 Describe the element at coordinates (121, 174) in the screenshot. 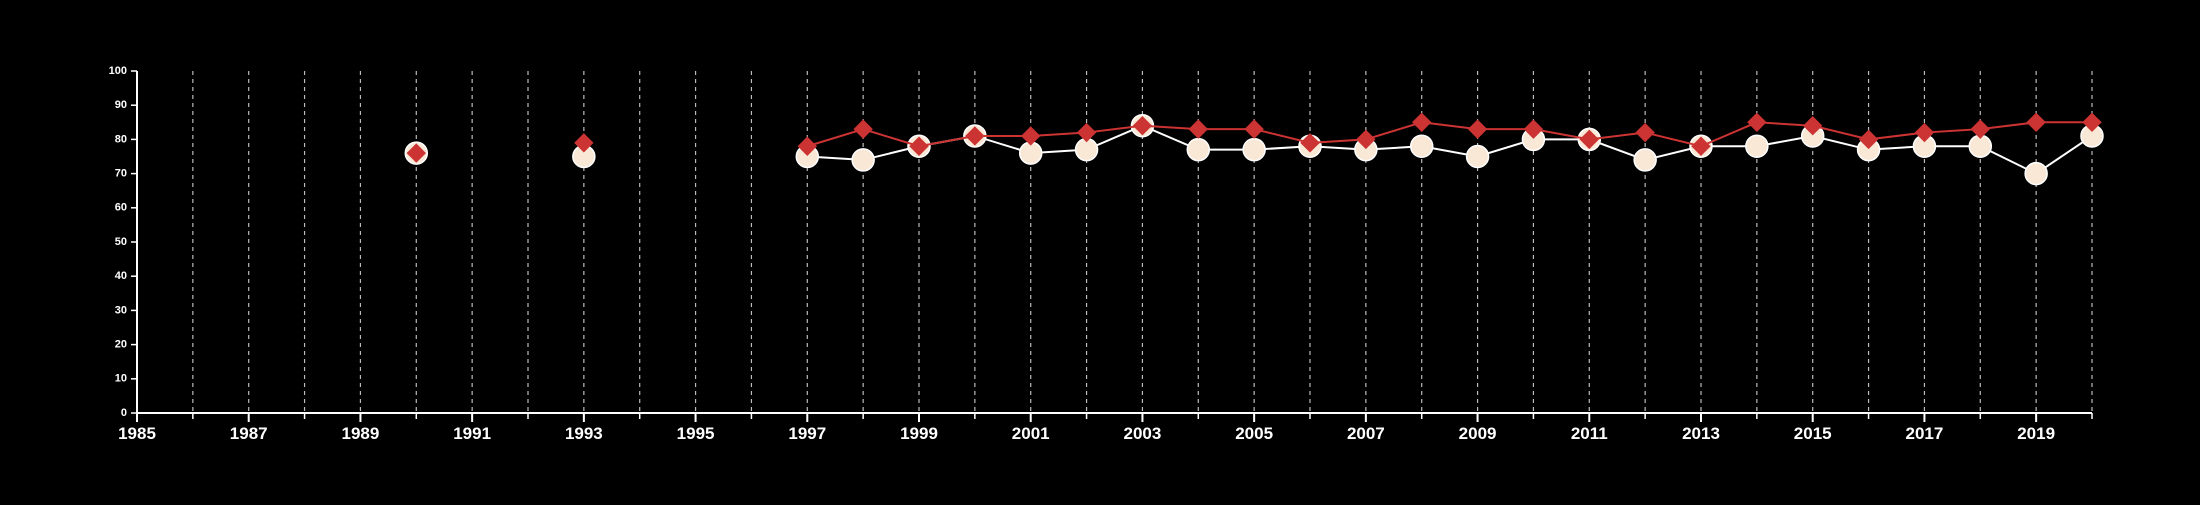

I see `y-tick-label: 70` at that location.